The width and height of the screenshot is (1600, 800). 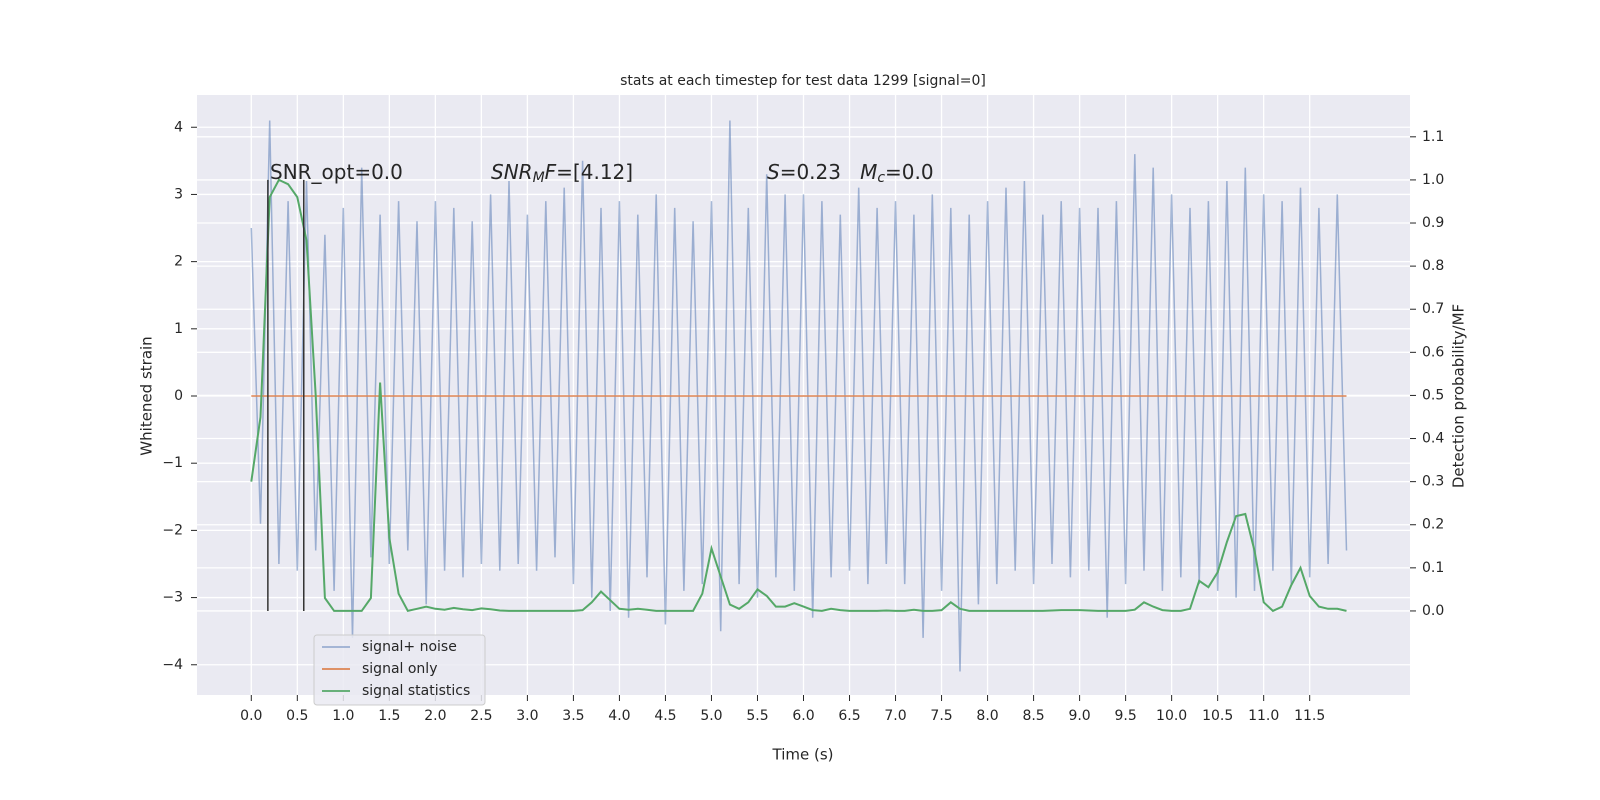 What do you see at coordinates (820, 172) in the screenshot?
I see `annotation-part: =0.23` at bounding box center [820, 172].